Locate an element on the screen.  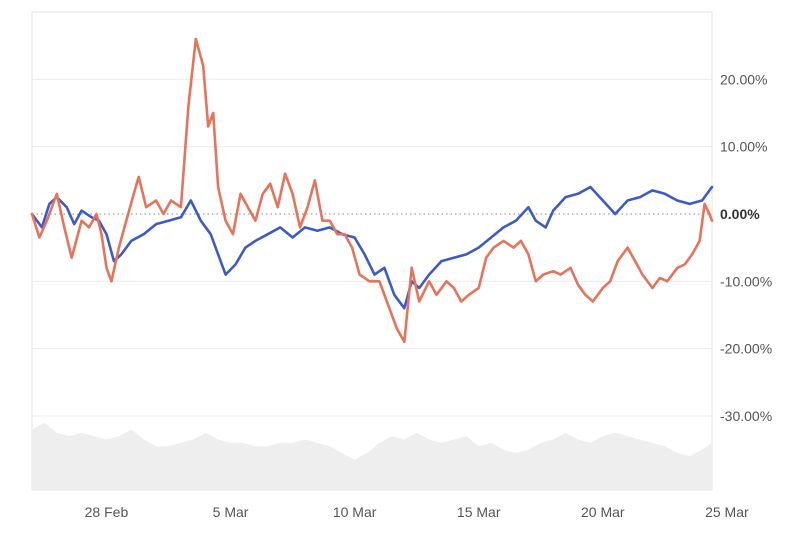
volume-area is located at coordinates (372, 456).